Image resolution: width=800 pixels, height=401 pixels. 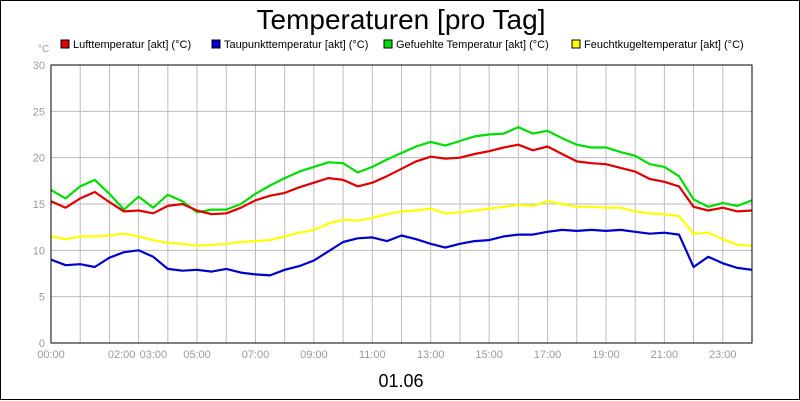 What do you see at coordinates (39, 159) in the screenshot?
I see `y-tick-label: 20` at bounding box center [39, 159].